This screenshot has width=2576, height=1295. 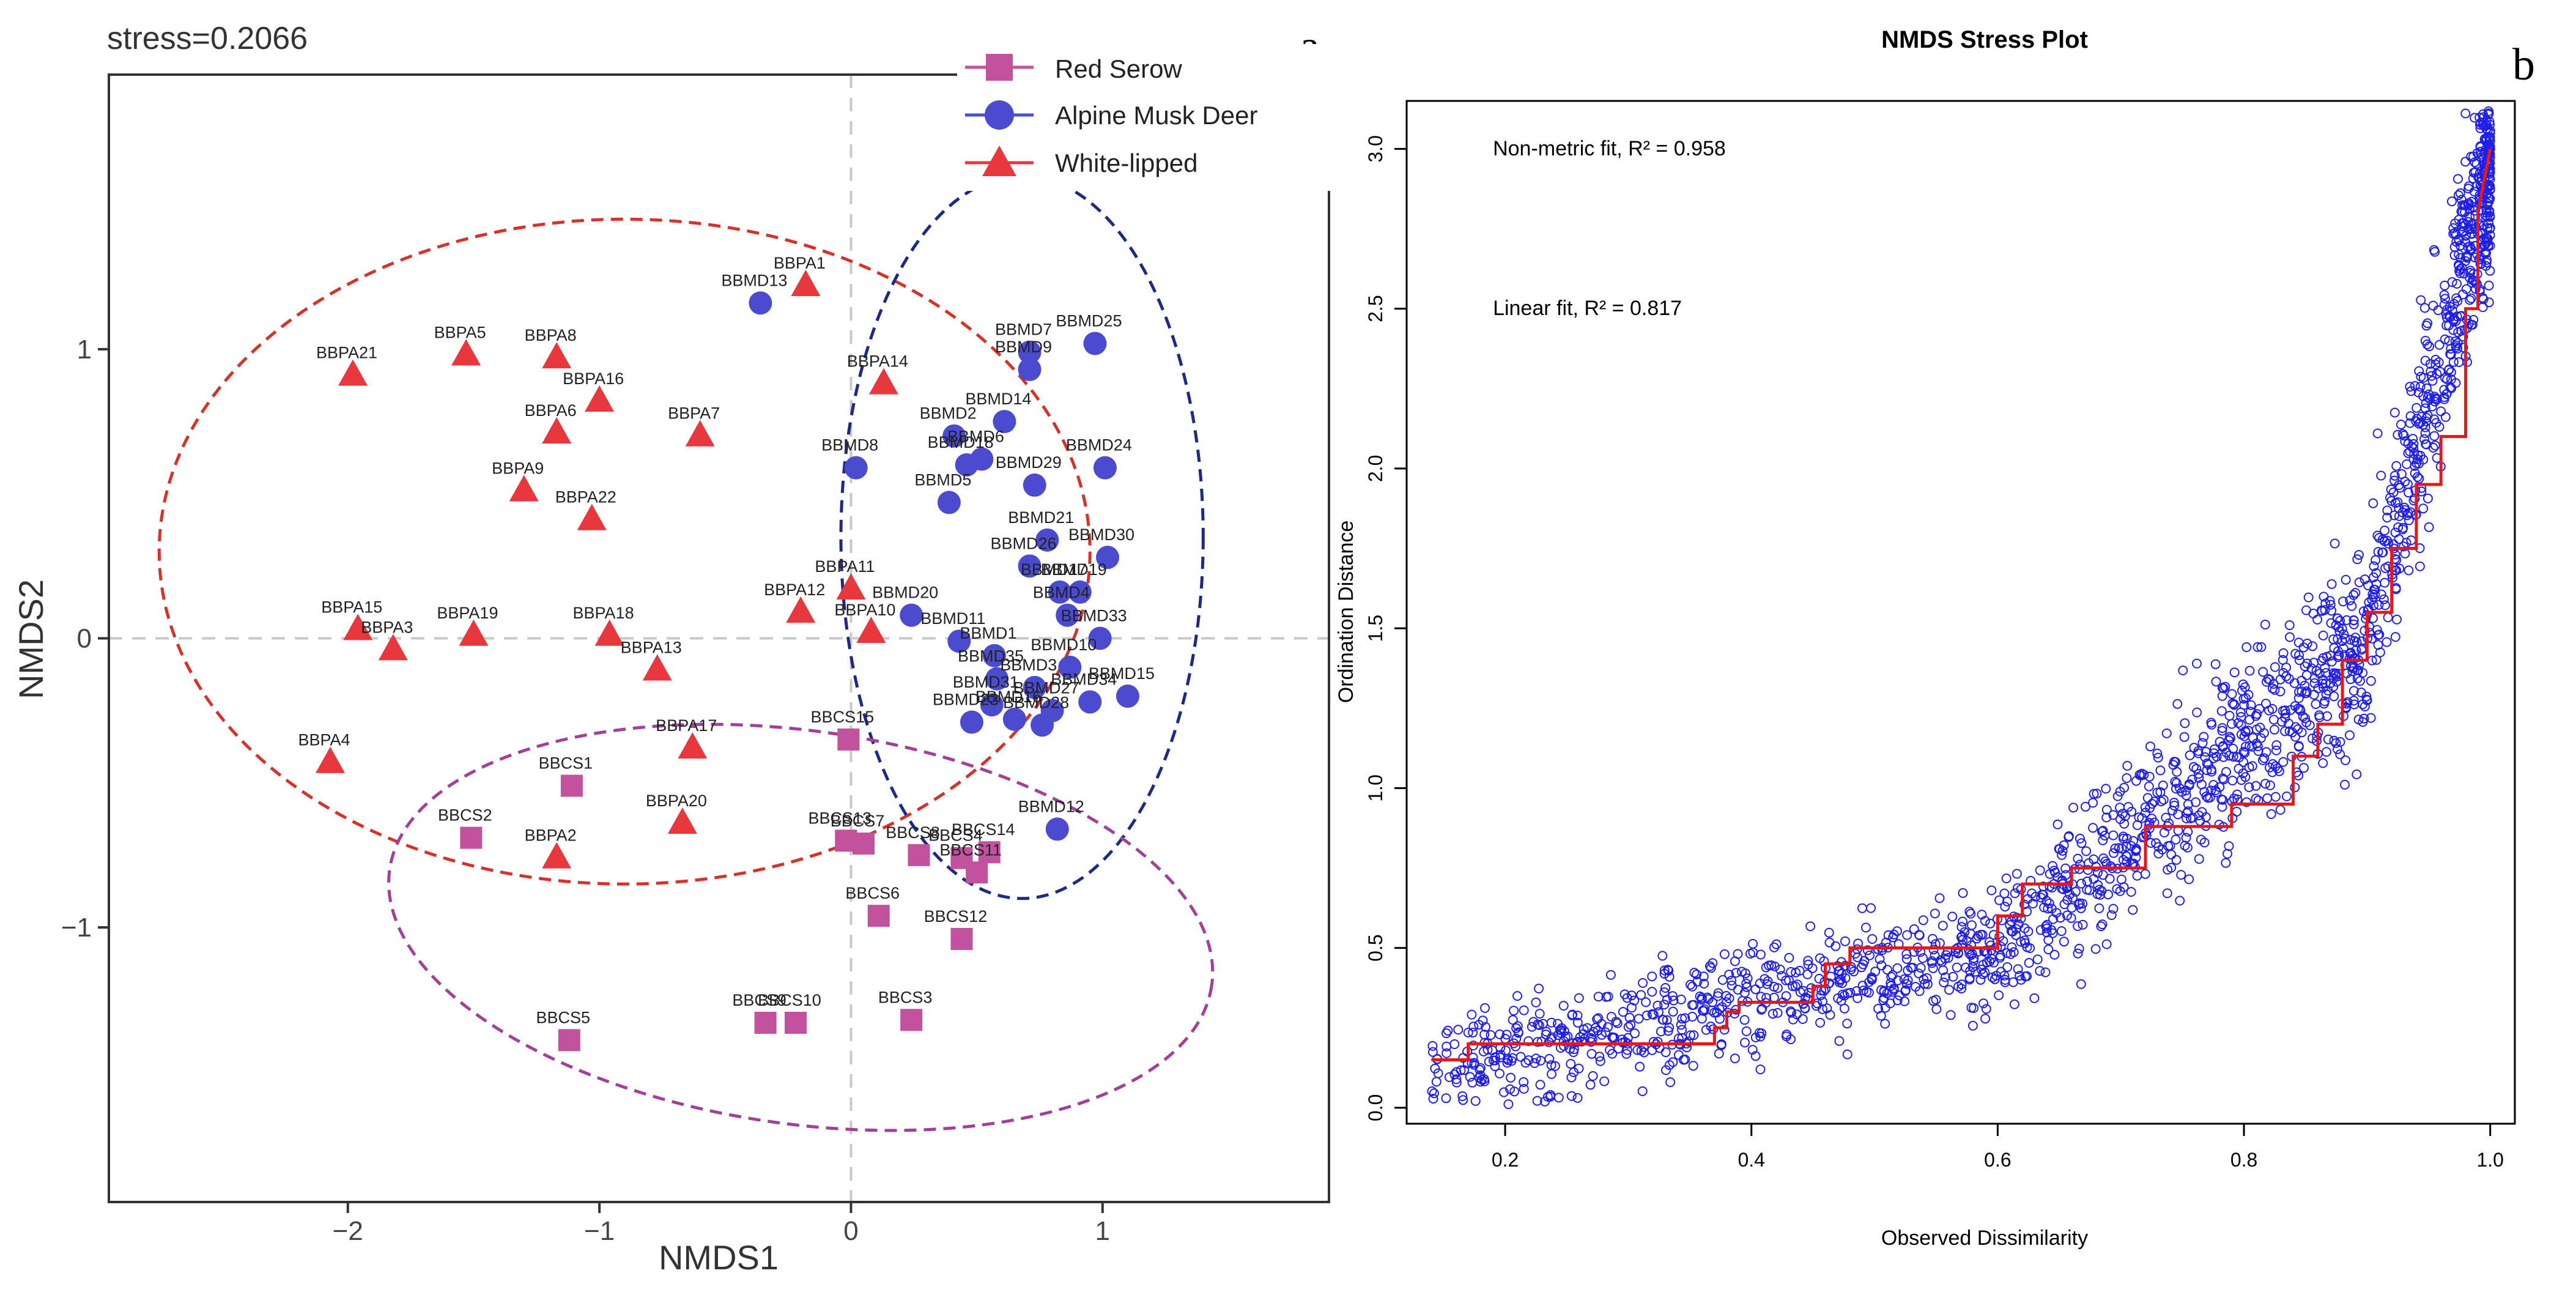 What do you see at coordinates (754, 280) in the screenshot?
I see `point-label-BBMD13: BBMD13` at bounding box center [754, 280].